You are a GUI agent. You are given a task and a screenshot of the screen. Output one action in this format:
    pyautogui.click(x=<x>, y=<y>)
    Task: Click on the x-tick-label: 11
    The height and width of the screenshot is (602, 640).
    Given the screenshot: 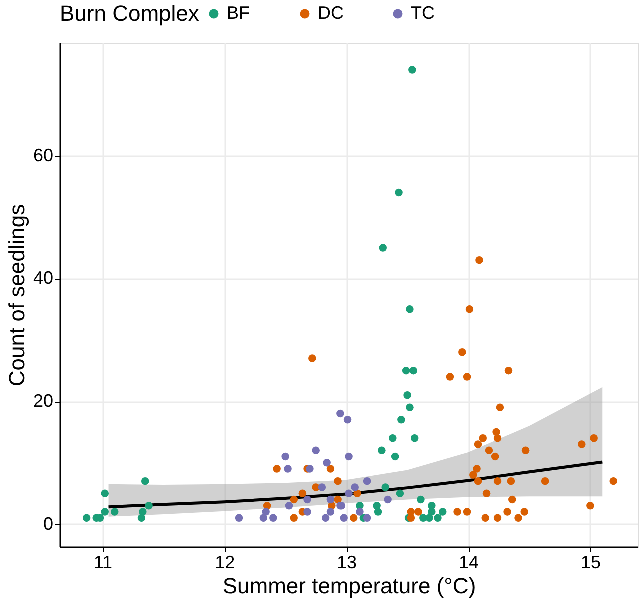 What is the action you would take?
    pyautogui.click(x=103, y=562)
    